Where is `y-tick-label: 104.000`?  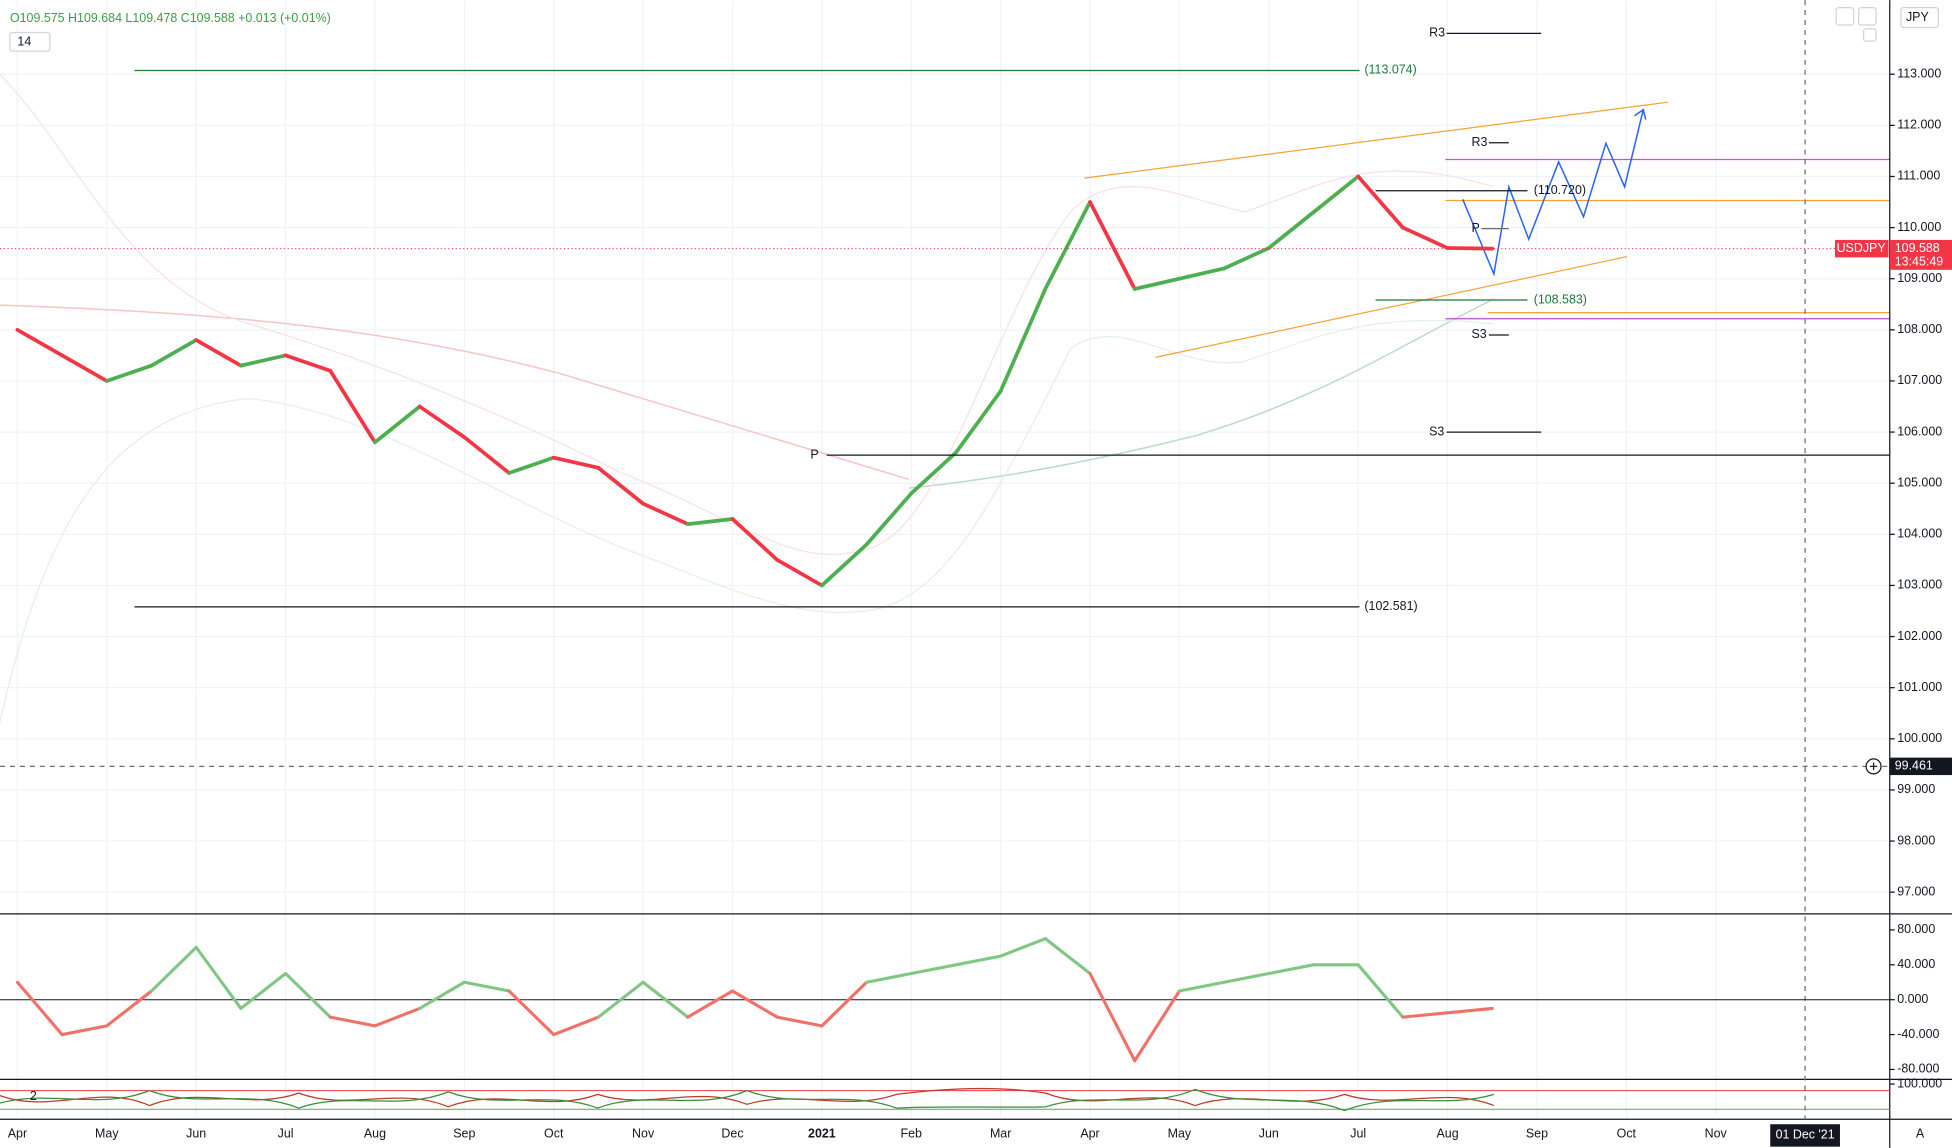
y-tick-label: 104.000 is located at coordinates (1919, 534).